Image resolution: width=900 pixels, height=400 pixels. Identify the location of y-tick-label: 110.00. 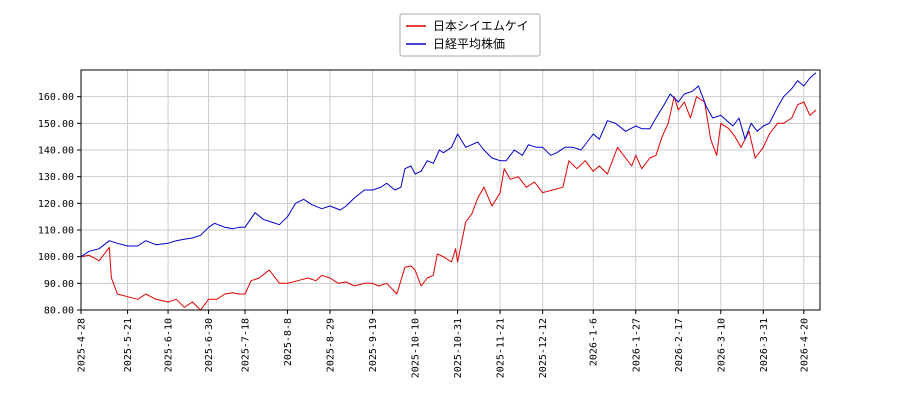
(56, 231).